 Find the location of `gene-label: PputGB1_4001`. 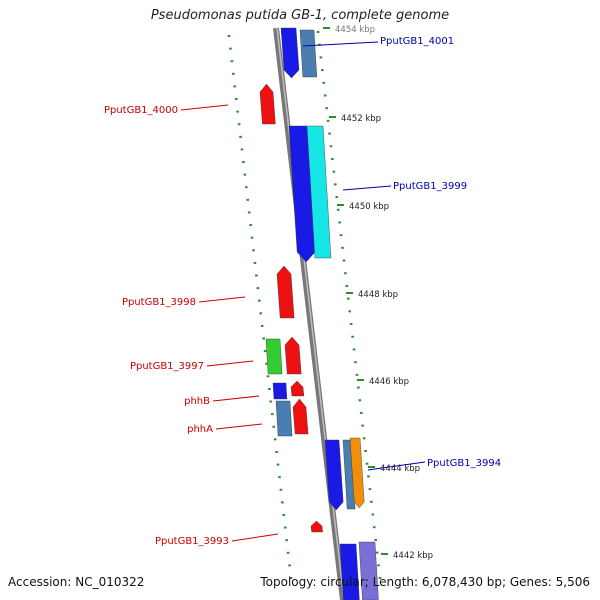

gene-label: PputGB1_4001 is located at coordinates (417, 41).